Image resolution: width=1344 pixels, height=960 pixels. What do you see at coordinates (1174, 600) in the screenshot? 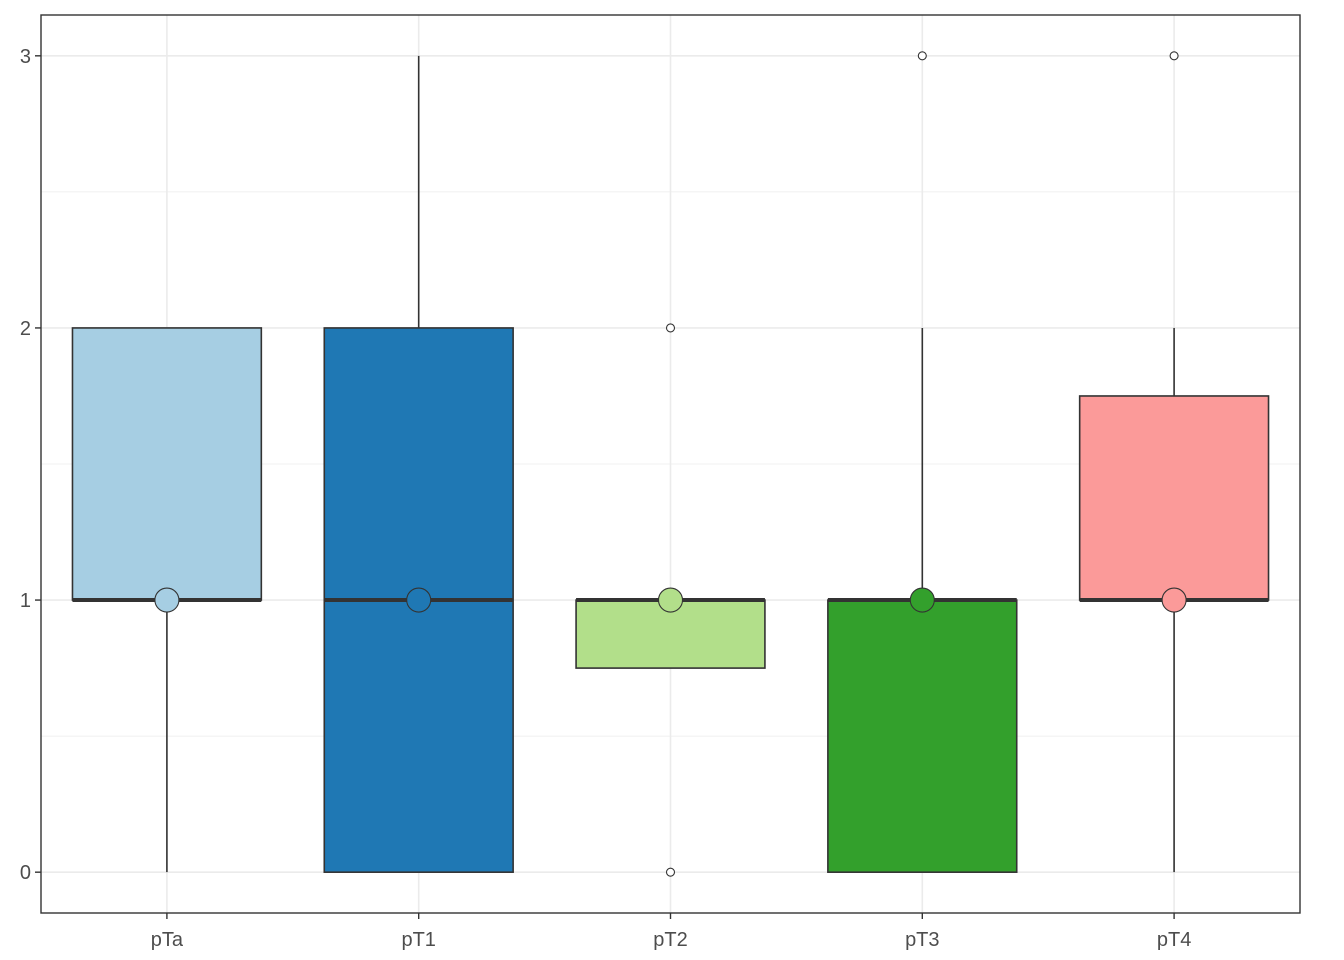
I see `mean-point-pt4` at bounding box center [1174, 600].